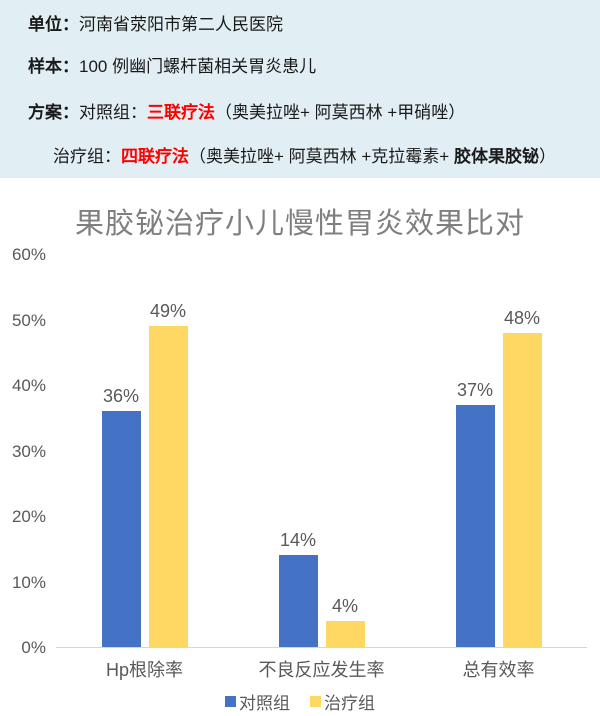 This screenshot has height=716, width=600. Describe the element at coordinates (498, 670) in the screenshot. I see `x-category-label: 总有效率` at that location.